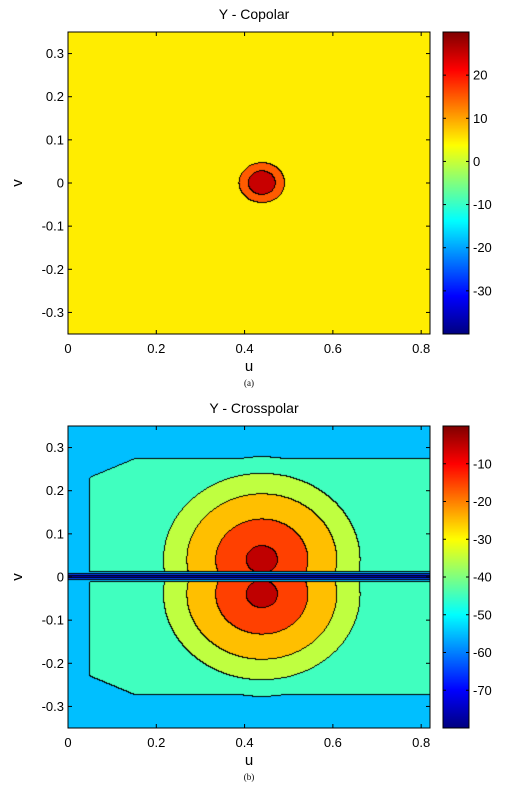 The width and height of the screenshot is (508, 790). Describe the element at coordinates (249, 383) in the screenshot. I see `figure-caption: (a)` at that location.